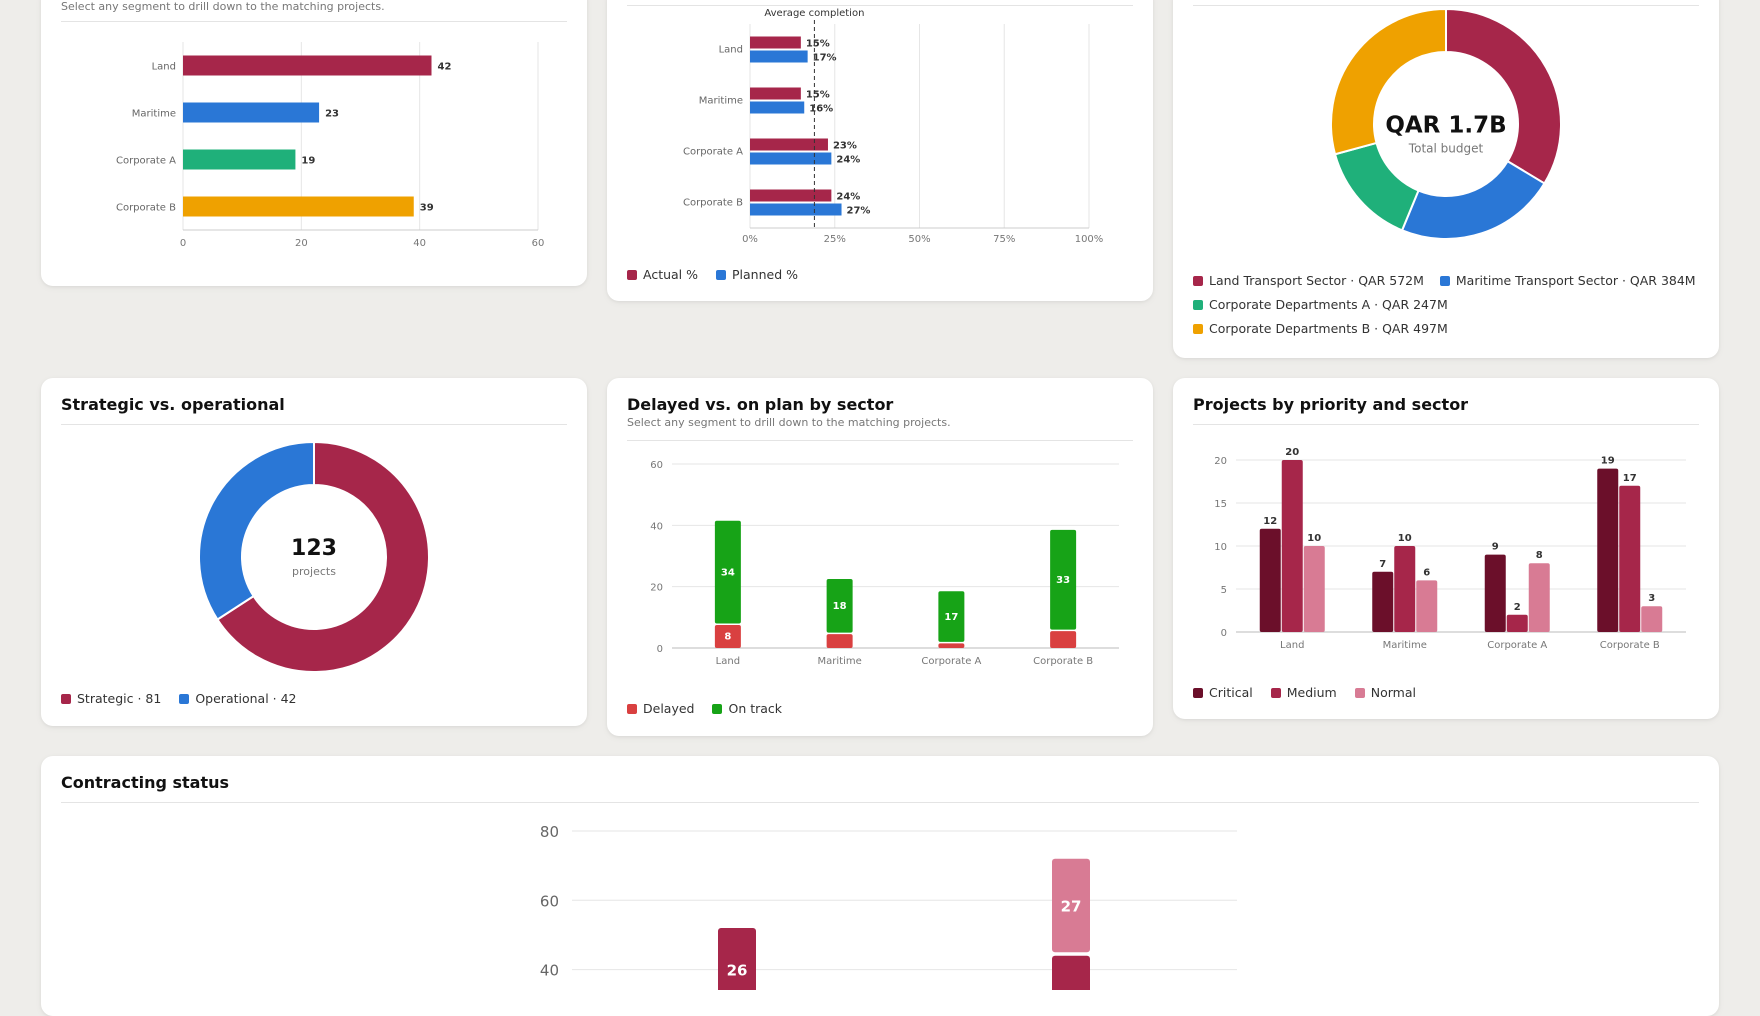 The height and width of the screenshot is (1016, 1760). Describe the element at coordinates (1314, 589) in the screenshot. I see `bar-normal-land` at that location.